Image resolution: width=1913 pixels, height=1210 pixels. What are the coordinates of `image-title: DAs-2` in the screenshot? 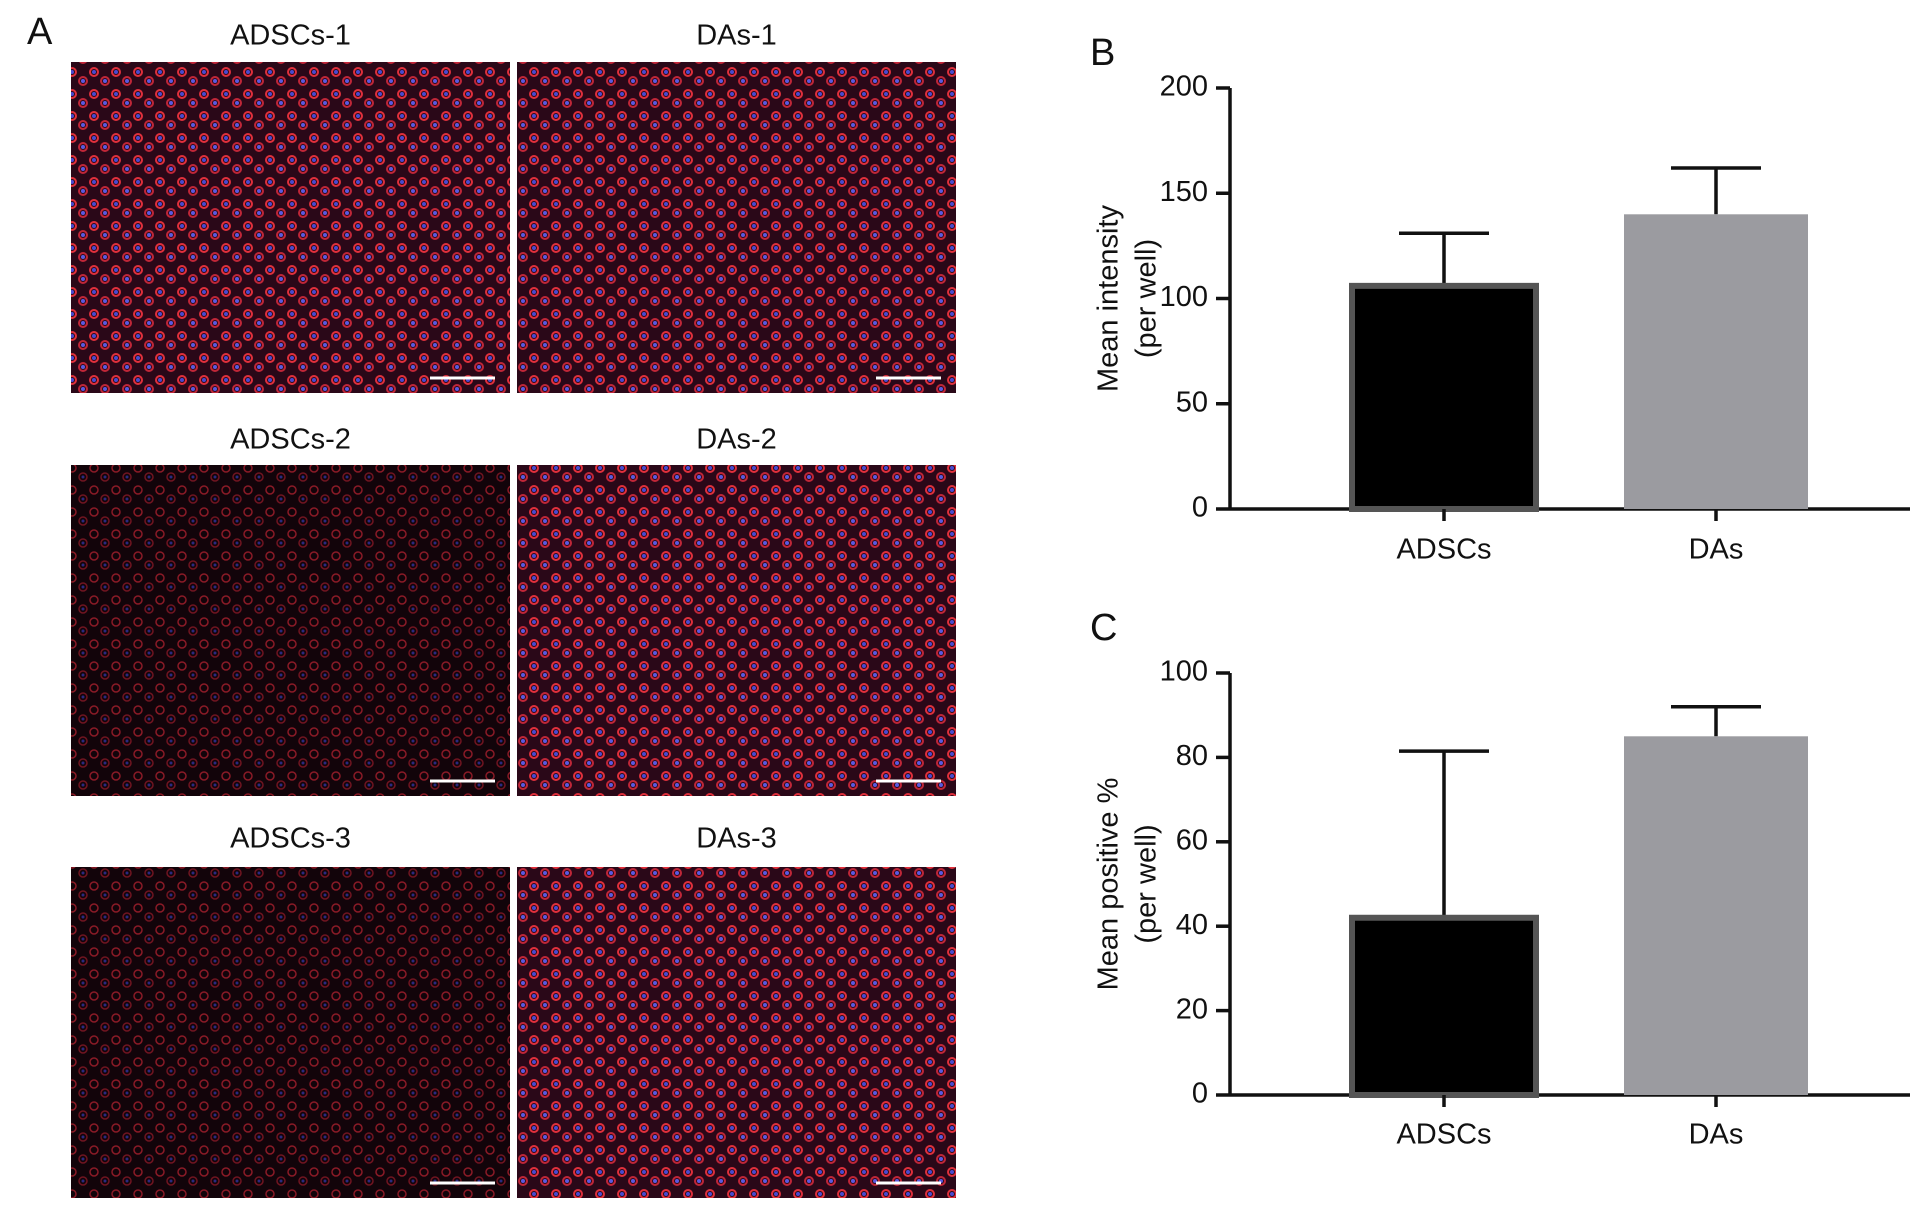 It's located at (736, 440).